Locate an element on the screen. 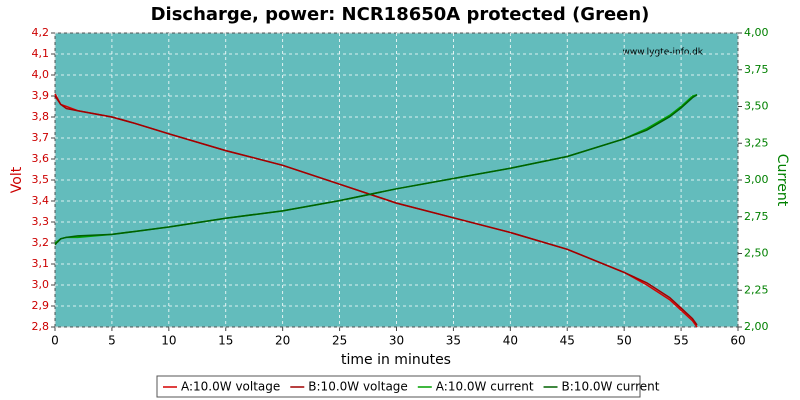 The width and height of the screenshot is (800, 400). x-tick-label: 45 is located at coordinates (567, 341).